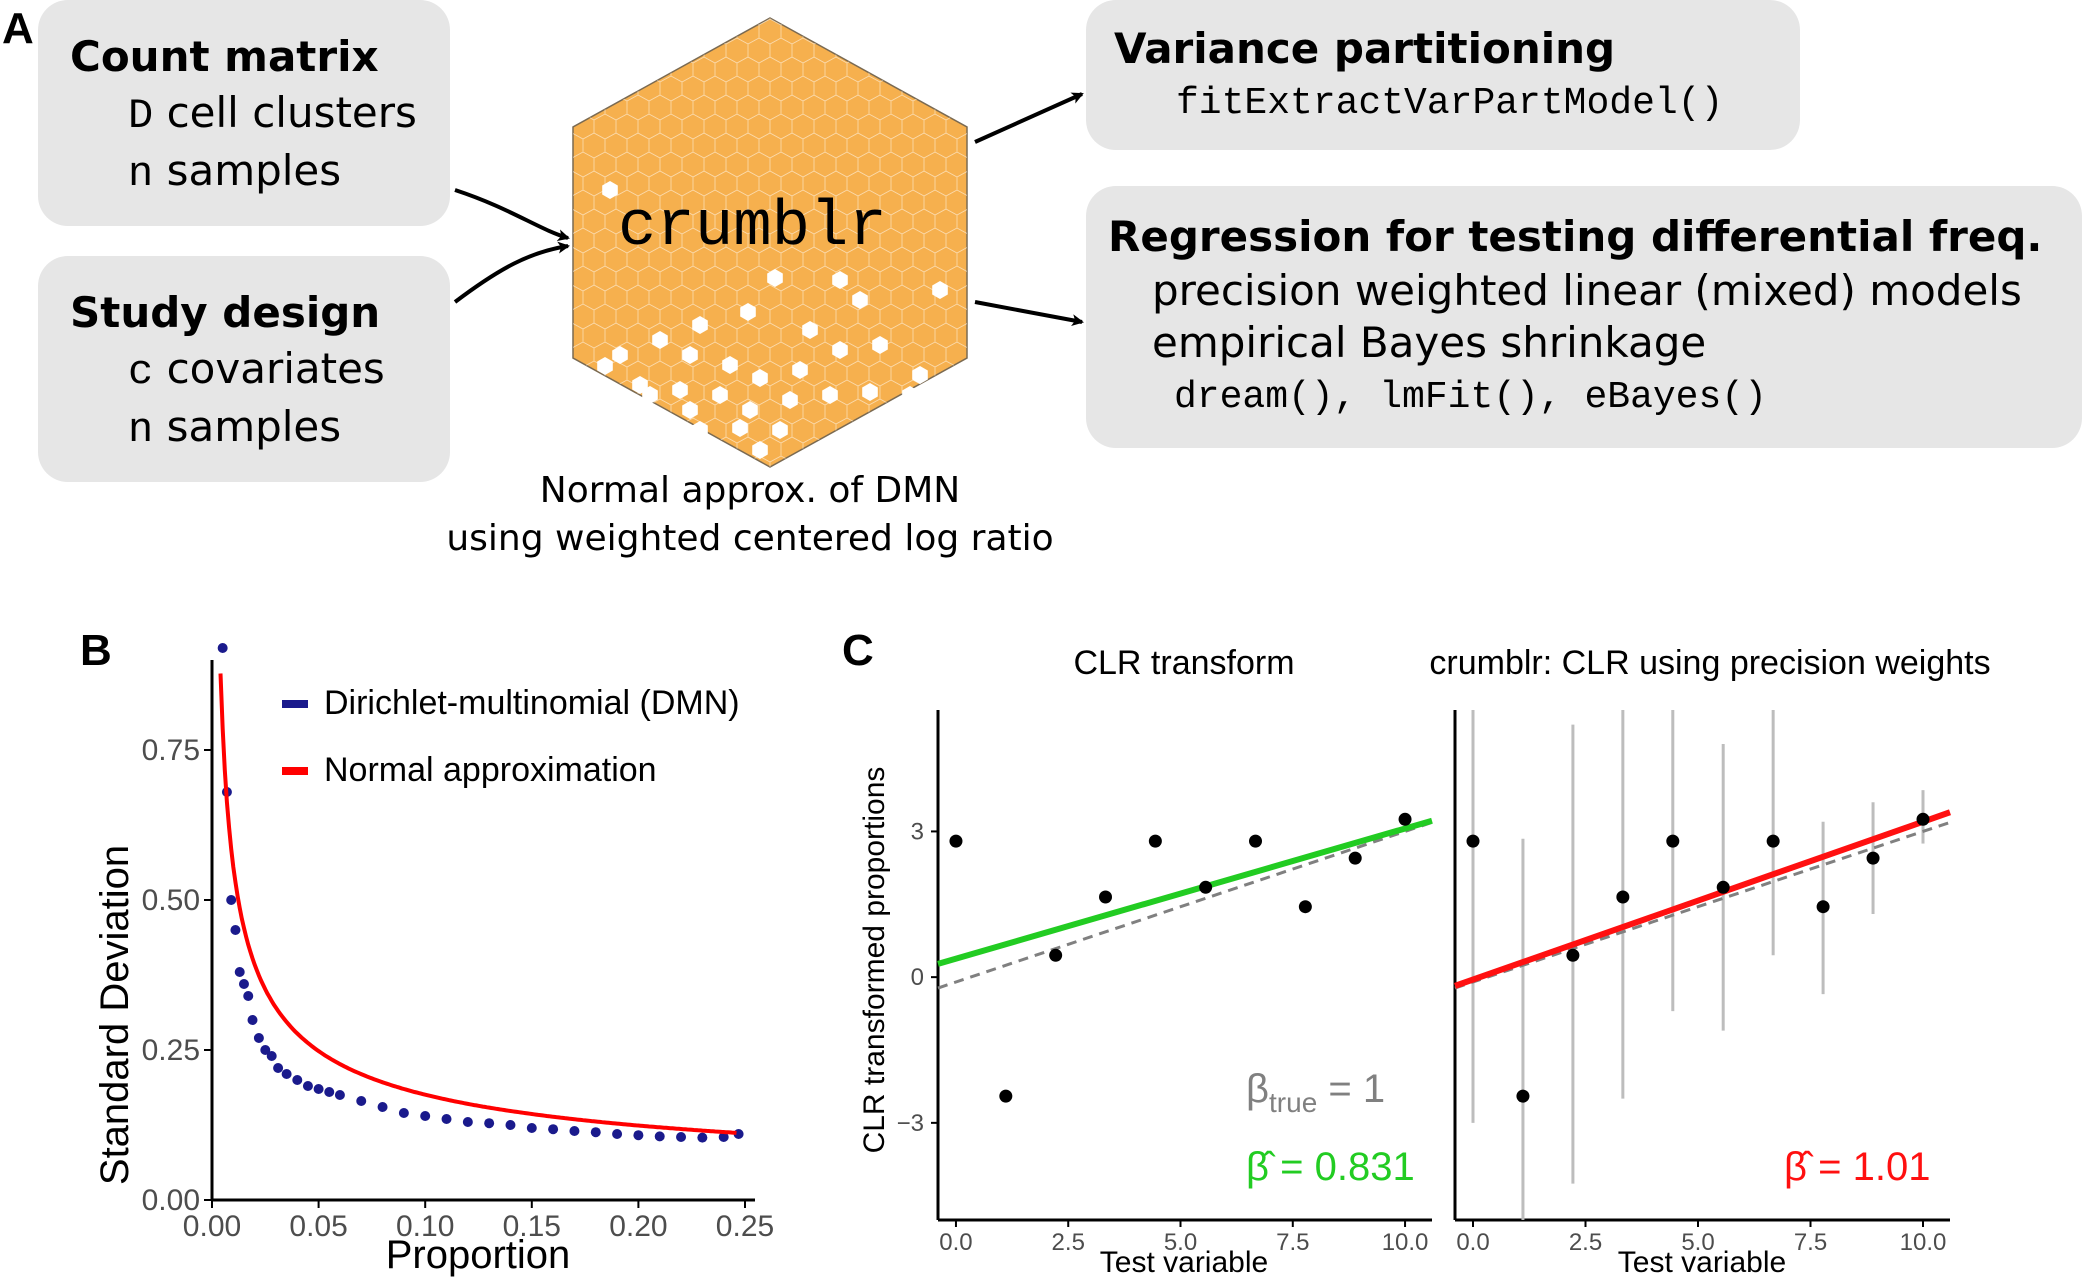 Image resolution: width=2082 pixels, height=1280 pixels. I want to click on white-cells, so click(772, 322).